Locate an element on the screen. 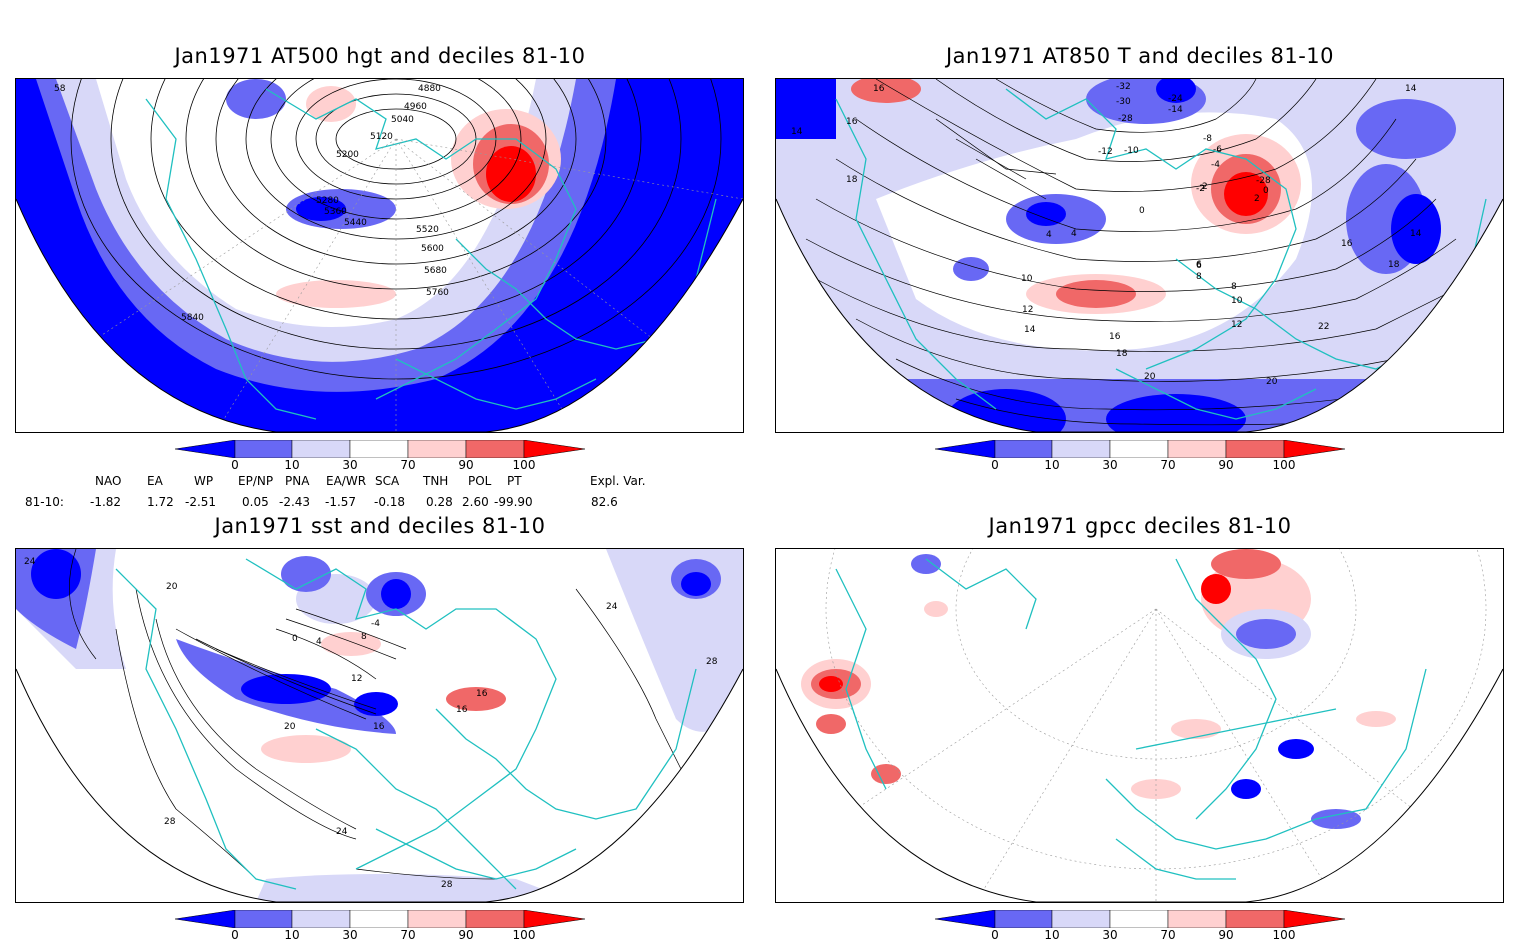 The image size is (1520, 944). panel-3-title: Jan1971 sst and deciles 81-10 is located at coordinates (380, 526).